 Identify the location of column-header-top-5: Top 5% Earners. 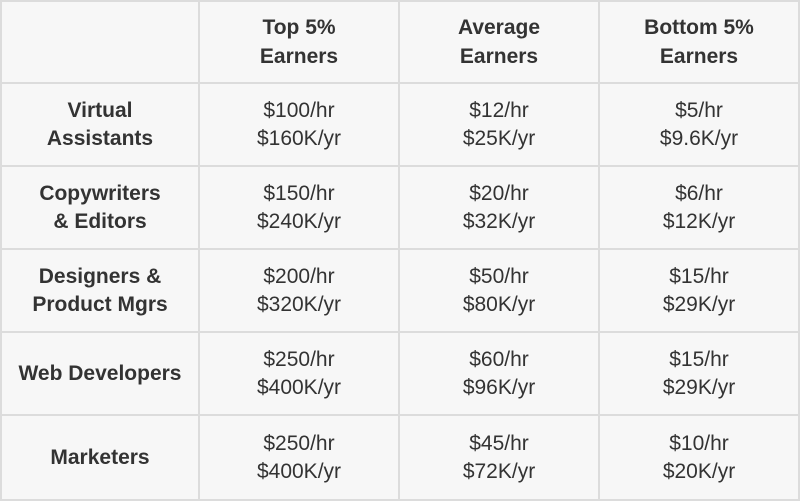
(300, 42).